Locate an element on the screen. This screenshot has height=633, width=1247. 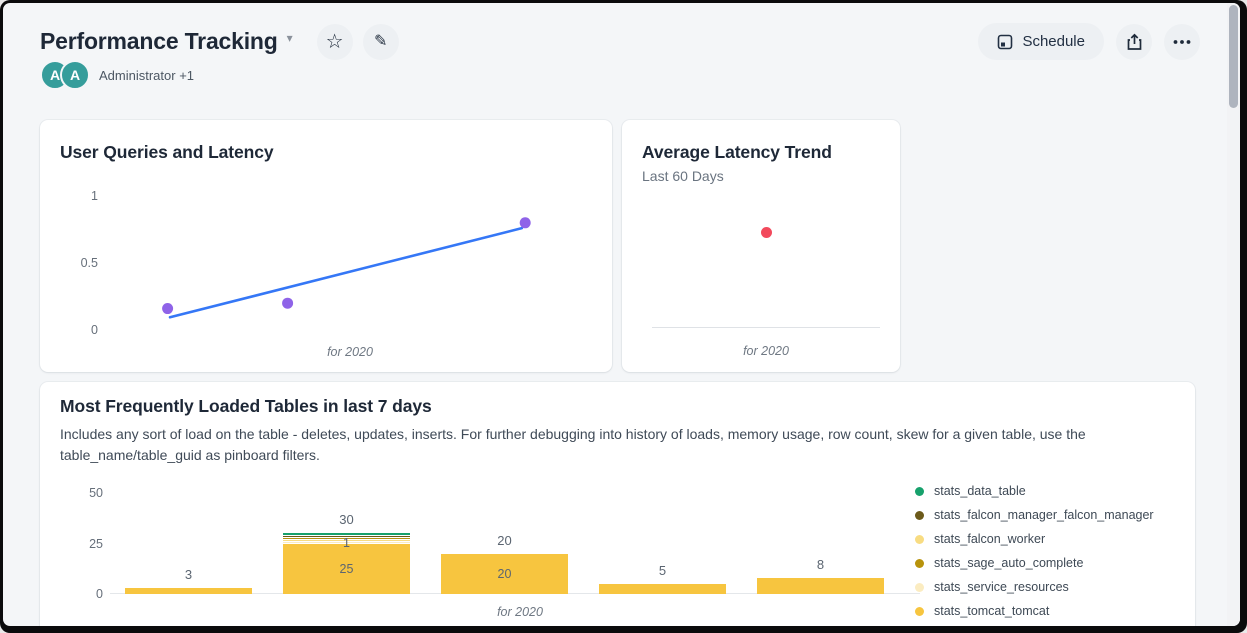
chart-subtitle: Last 60 Days is located at coordinates (683, 176).